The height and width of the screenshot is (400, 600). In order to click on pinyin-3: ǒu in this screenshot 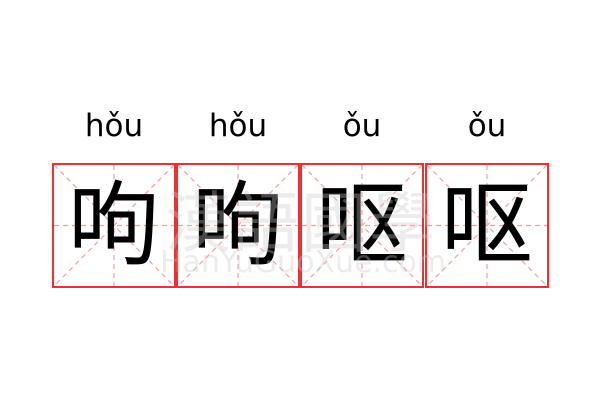, I will do `click(362, 126)`.